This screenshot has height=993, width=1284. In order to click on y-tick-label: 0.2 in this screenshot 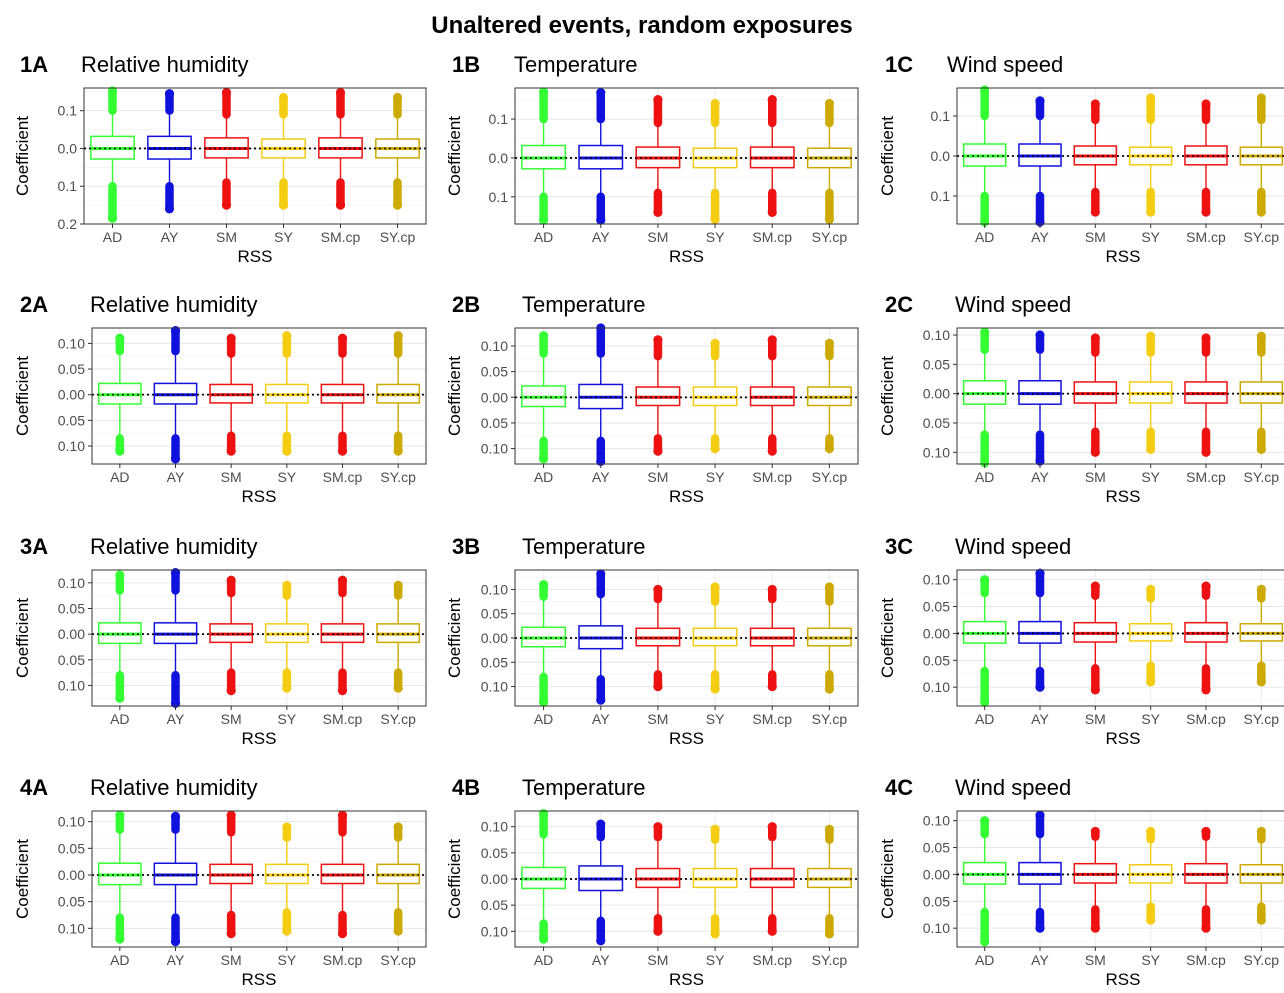, I will do `click(68, 224)`.